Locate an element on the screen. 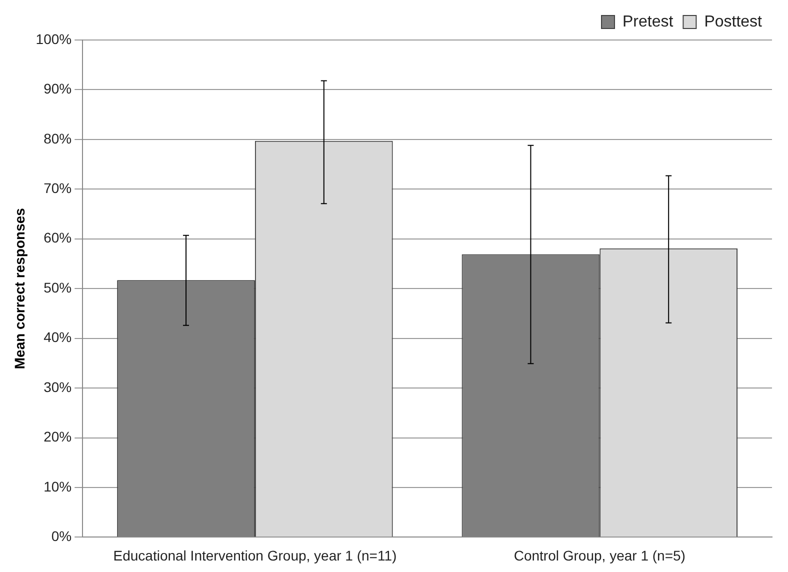 This screenshot has width=788, height=572. y-tick-label: 20% is located at coordinates (58, 436).